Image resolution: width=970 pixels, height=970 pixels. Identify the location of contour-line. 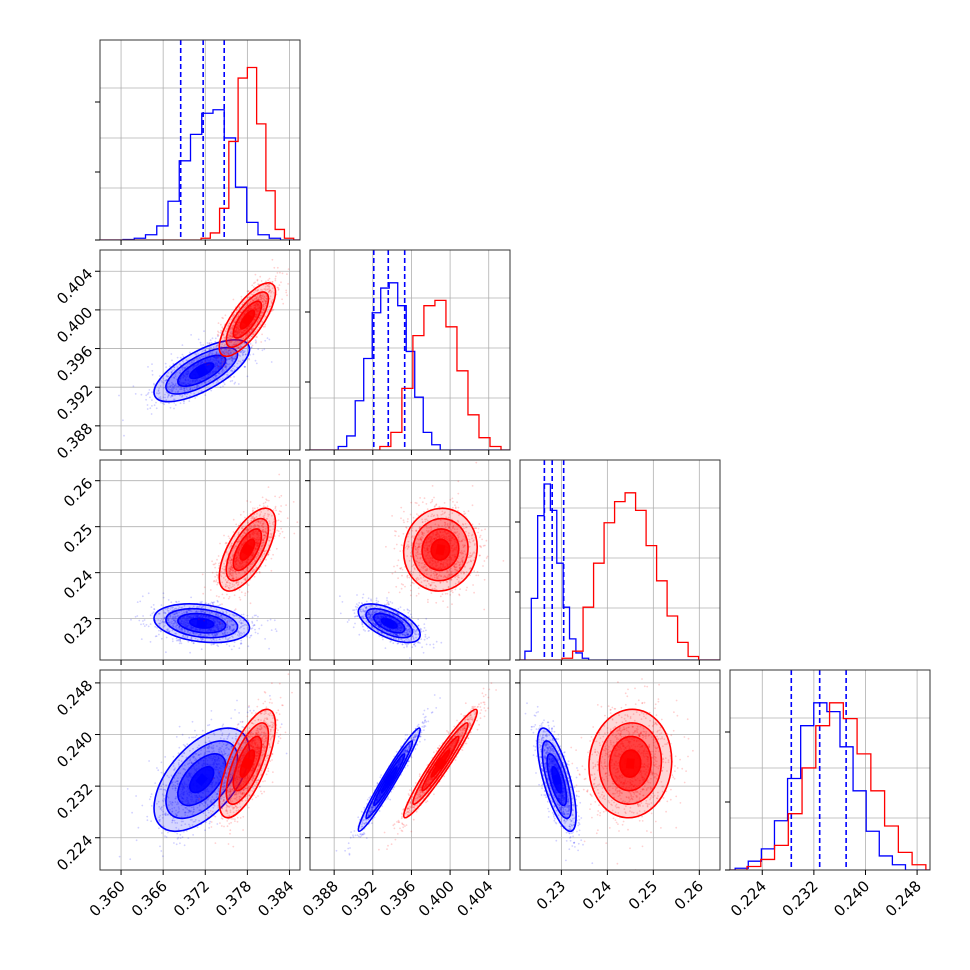
(247, 320).